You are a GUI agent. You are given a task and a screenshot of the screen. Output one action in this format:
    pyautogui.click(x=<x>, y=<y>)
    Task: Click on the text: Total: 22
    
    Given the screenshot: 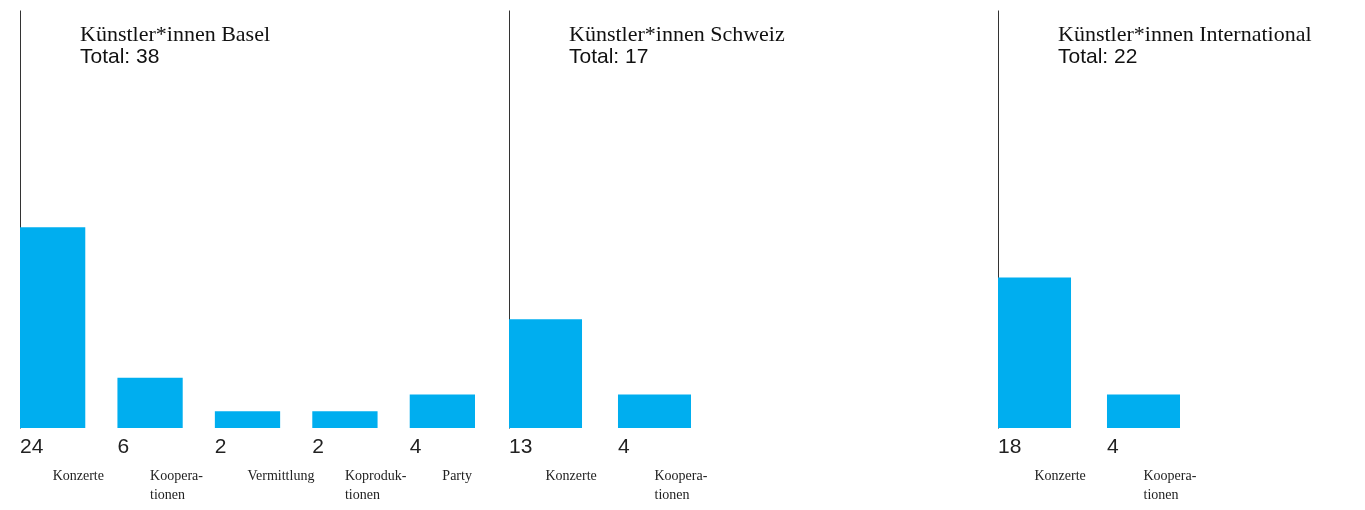 What is the action you would take?
    pyautogui.click(x=1098, y=55)
    